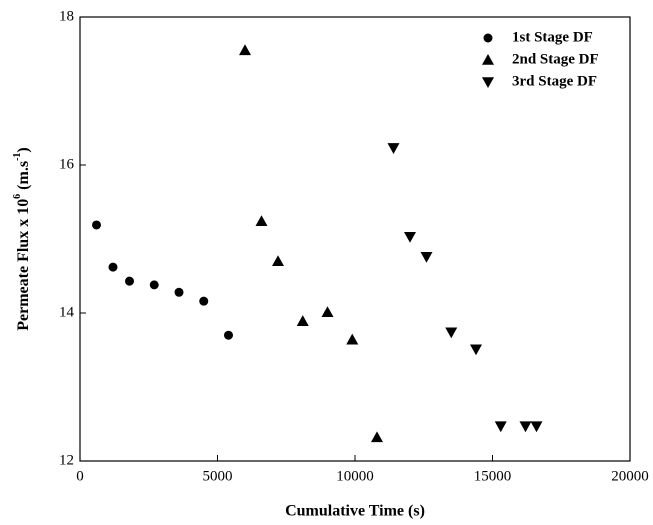  Describe the element at coordinates (218, 476) in the screenshot. I see `x-tick-label: 5000` at that location.